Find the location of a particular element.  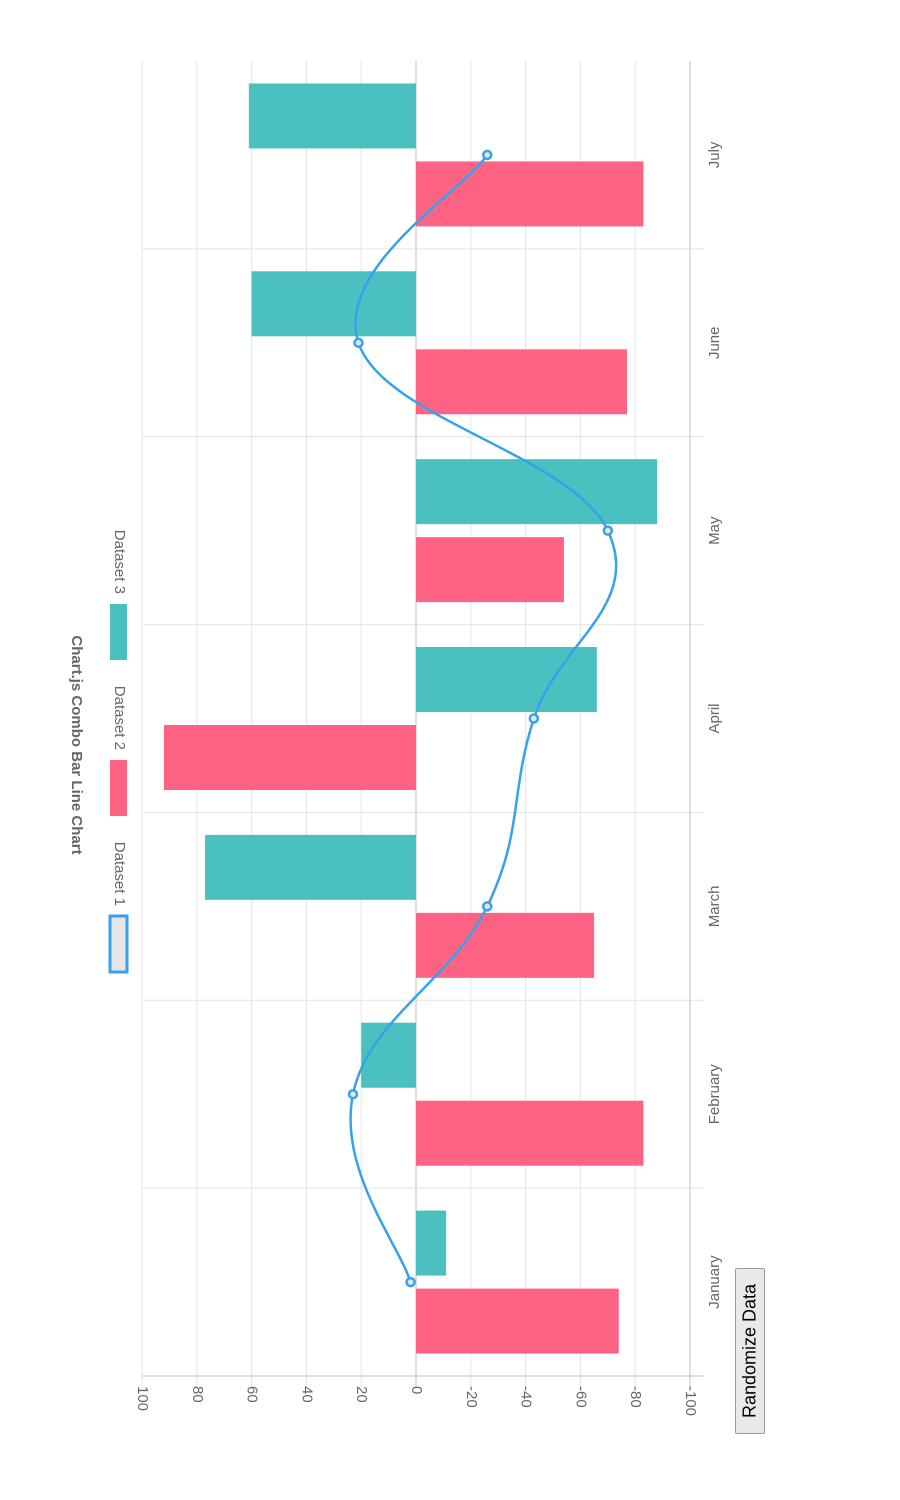

point-dataset-1-may is located at coordinates (608, 530).